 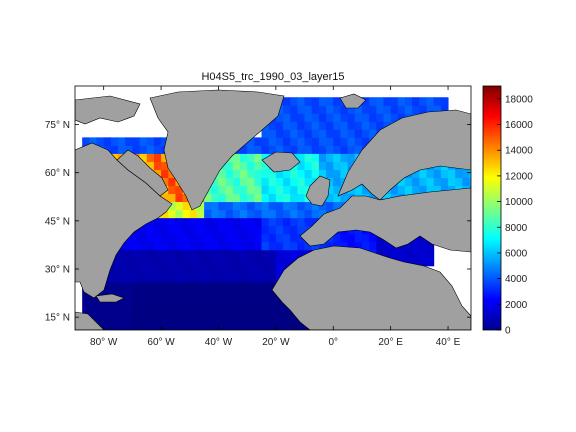 I want to click on y-tick-label: 45° N, so click(x=57, y=221).